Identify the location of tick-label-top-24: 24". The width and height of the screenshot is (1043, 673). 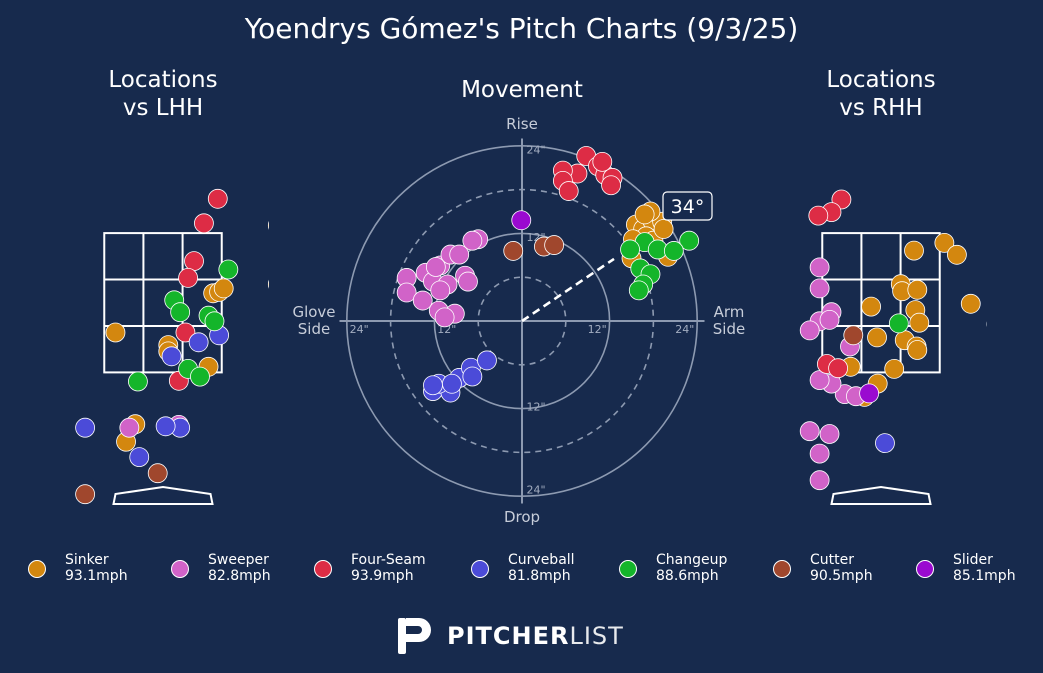
(535, 149).